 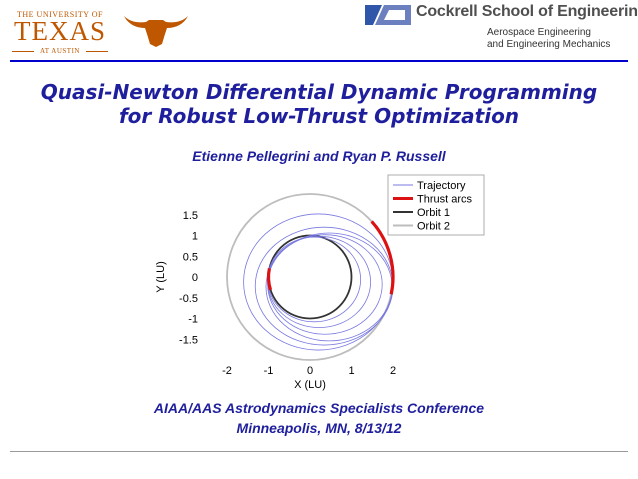 What do you see at coordinates (388, 15) in the screenshot?
I see `cockrell-logo-mark` at bounding box center [388, 15].